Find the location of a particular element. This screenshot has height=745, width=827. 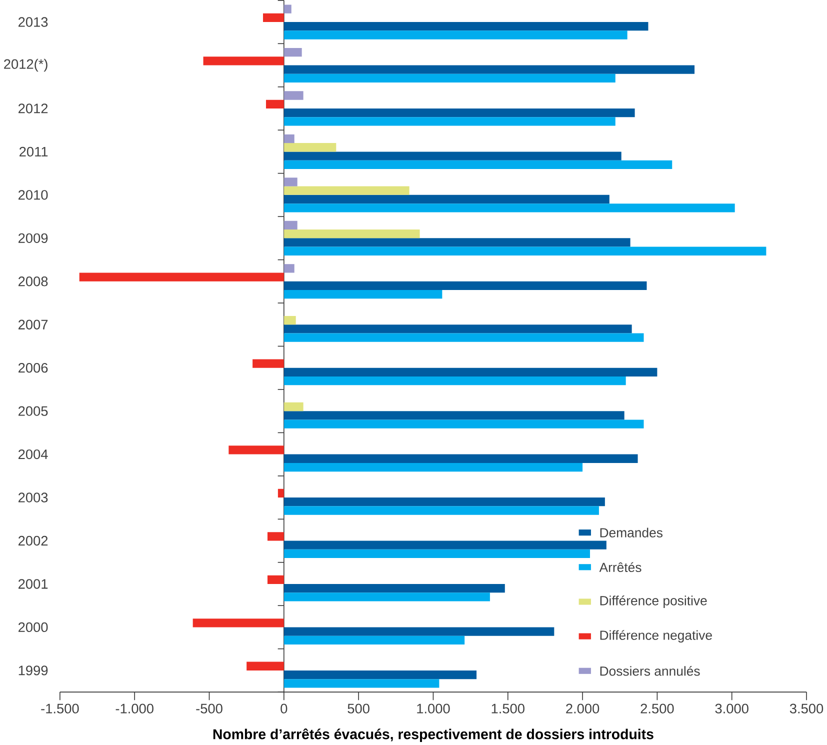

legend-label: Arrêtés is located at coordinates (620, 567).